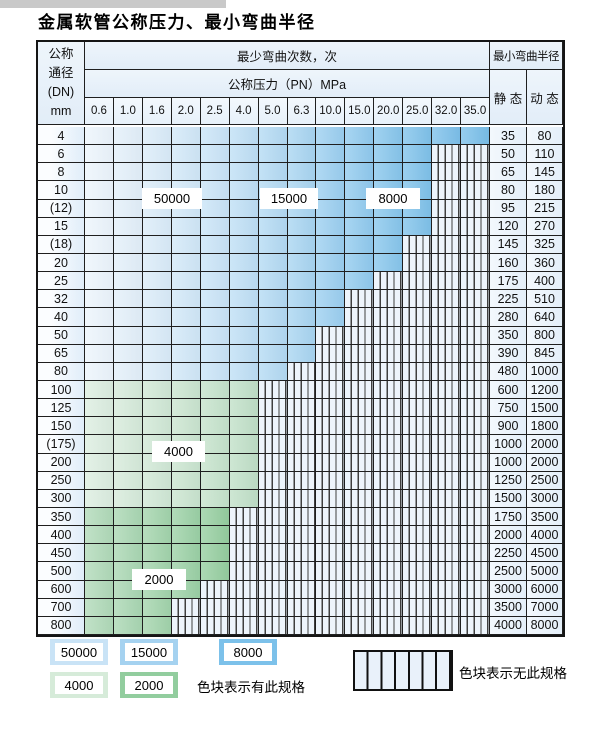 The height and width of the screenshot is (743, 600). What do you see at coordinates (172, 198) in the screenshot?
I see `cycles-label-50000: 50000` at bounding box center [172, 198].